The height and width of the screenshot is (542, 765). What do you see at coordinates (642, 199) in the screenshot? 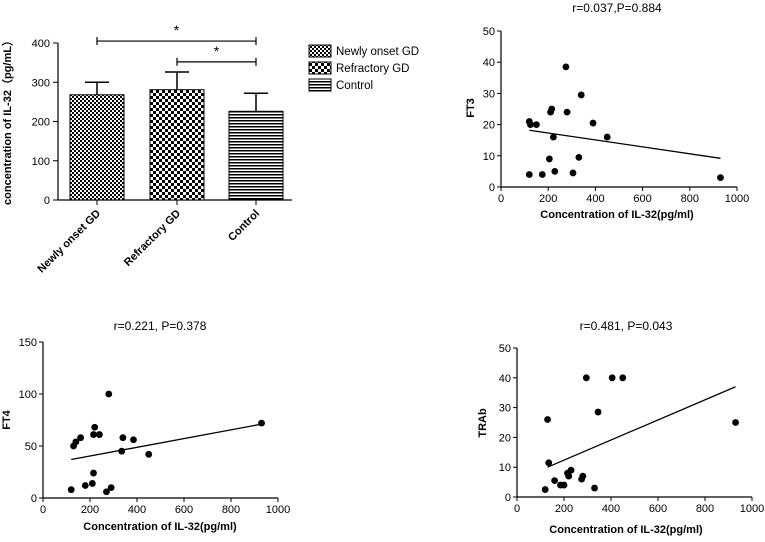
I see `ft3-x-tick-label: 600` at bounding box center [642, 199].